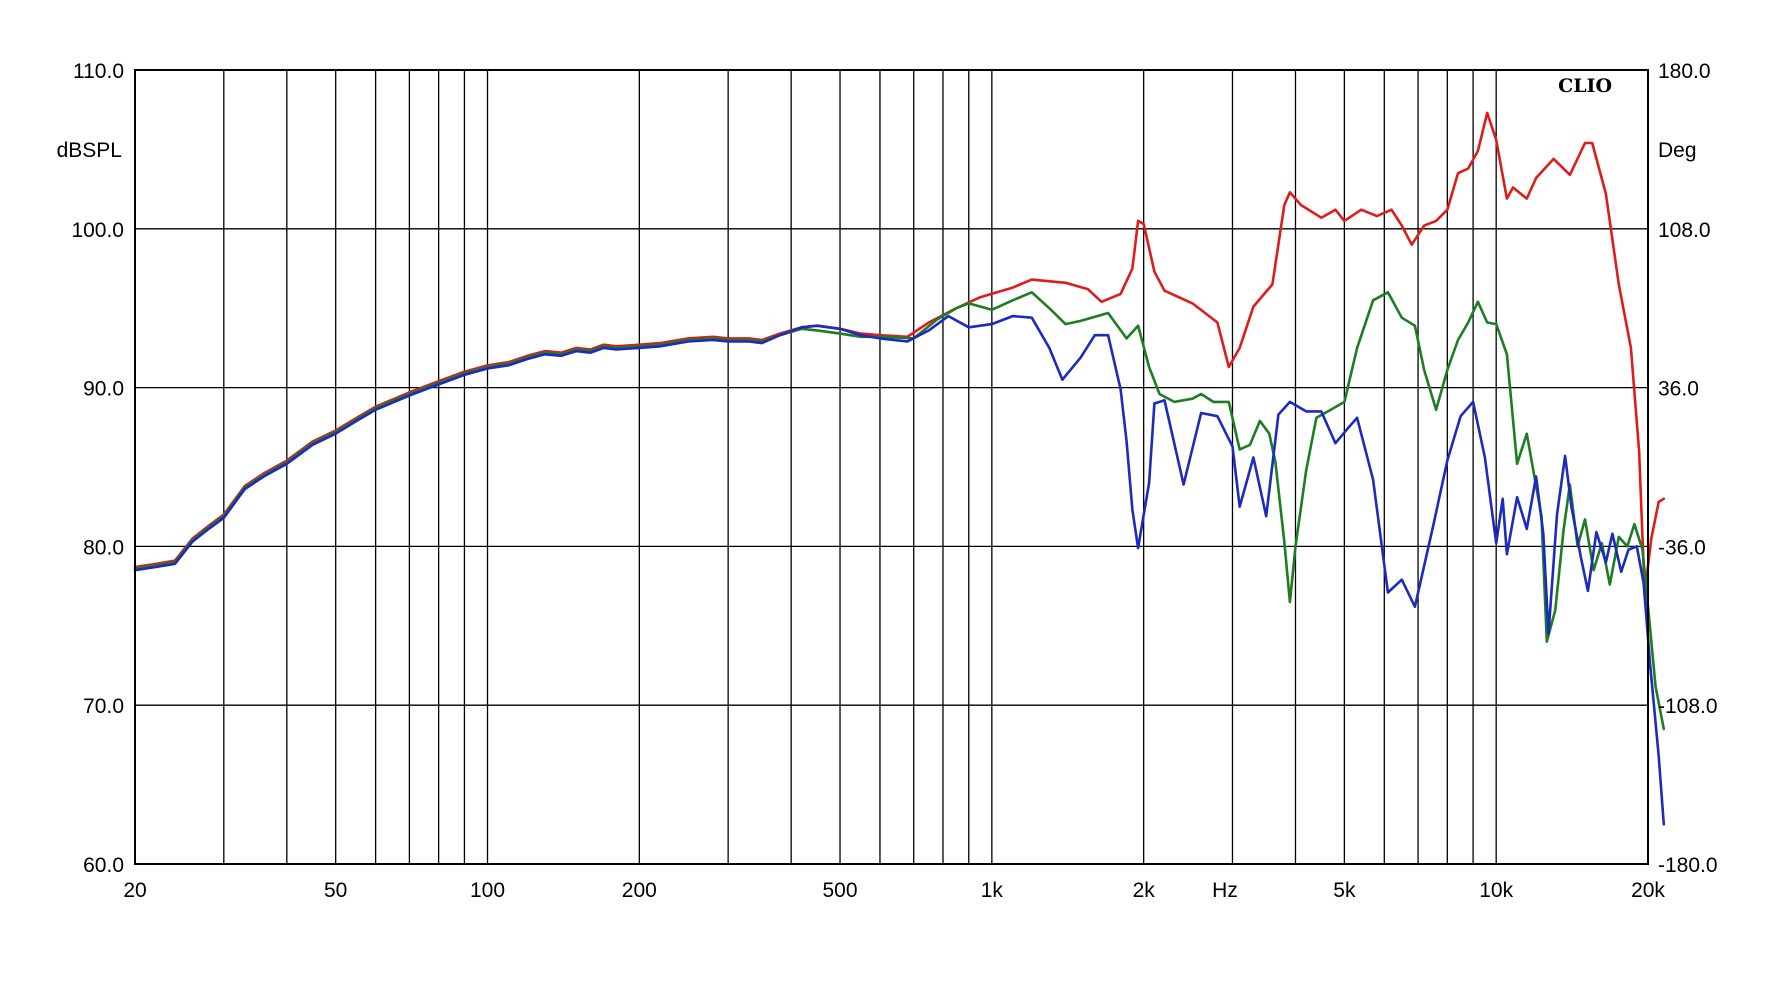 This screenshot has width=1772, height=1001. Describe the element at coordinates (98, 71) in the screenshot. I see `y-tick-label: 110.0` at that location.